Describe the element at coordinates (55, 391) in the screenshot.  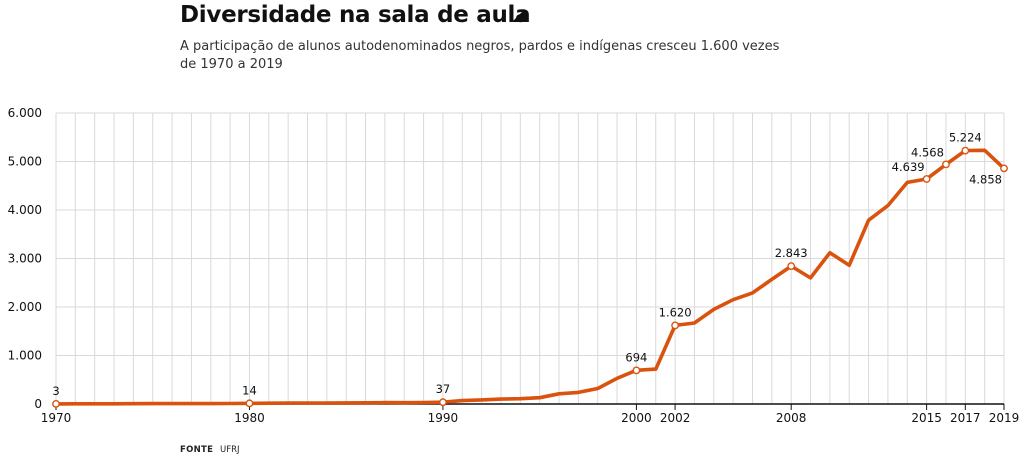
I see `data-label: 3` at that location.